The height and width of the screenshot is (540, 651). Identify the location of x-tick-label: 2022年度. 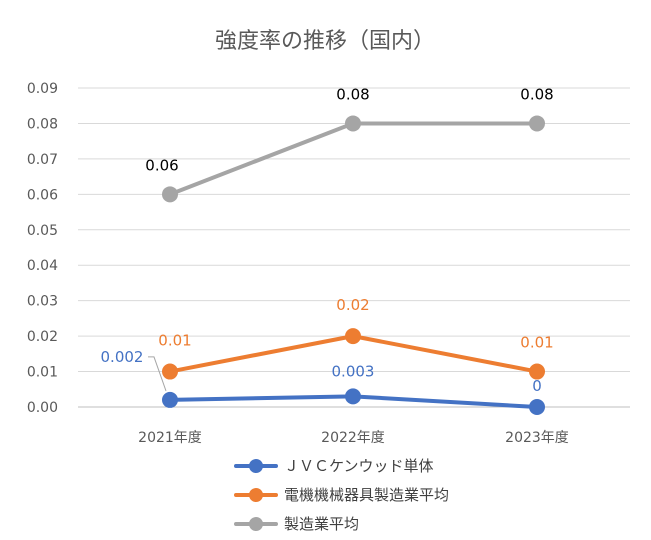
(353, 438).